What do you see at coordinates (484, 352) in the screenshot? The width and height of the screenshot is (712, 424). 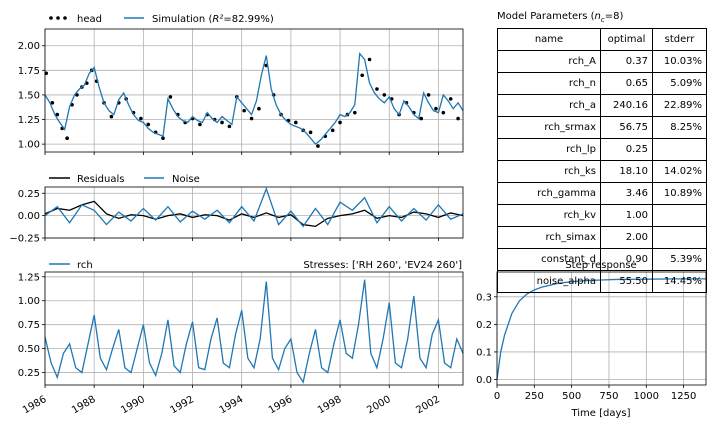 I see `ytick-label: 0.1` at bounding box center [484, 352].